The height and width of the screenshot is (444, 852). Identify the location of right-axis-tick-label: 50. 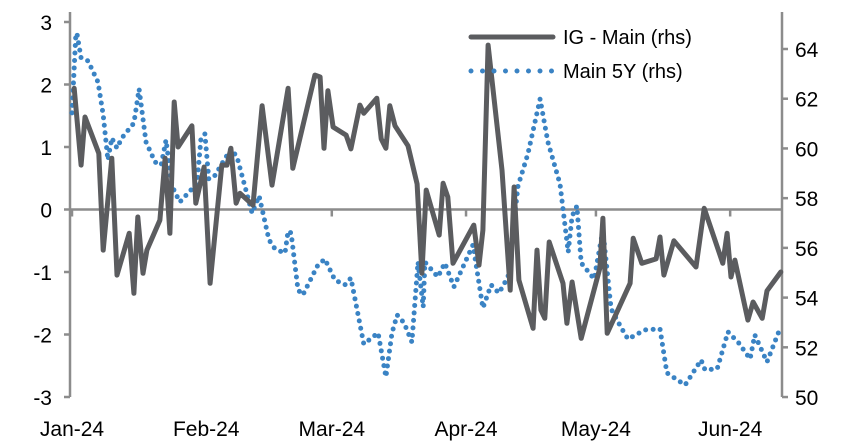
(806, 398).